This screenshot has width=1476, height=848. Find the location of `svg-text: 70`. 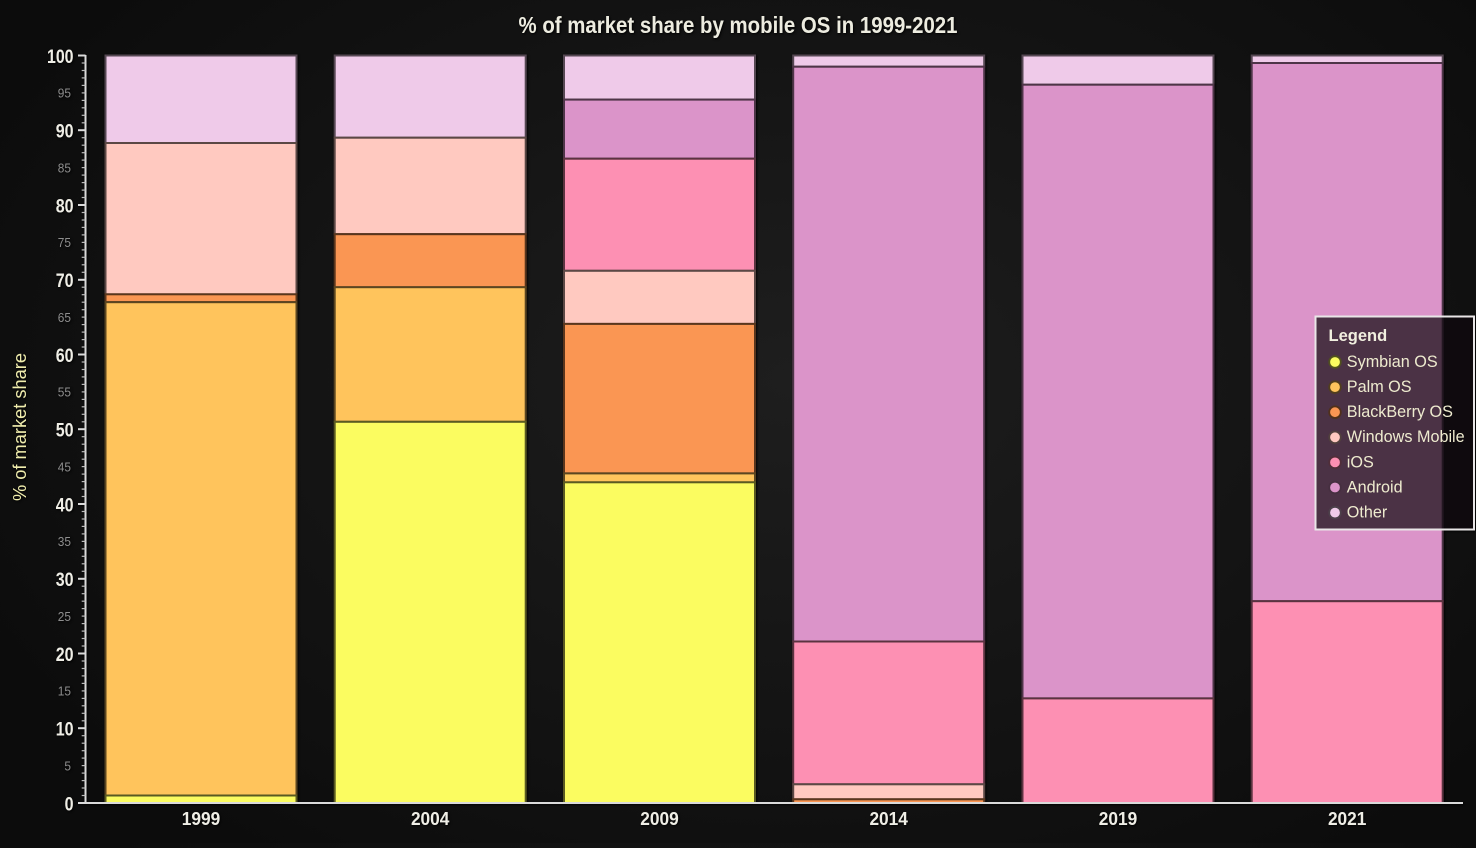

svg-text: 70 is located at coordinates (65, 281).